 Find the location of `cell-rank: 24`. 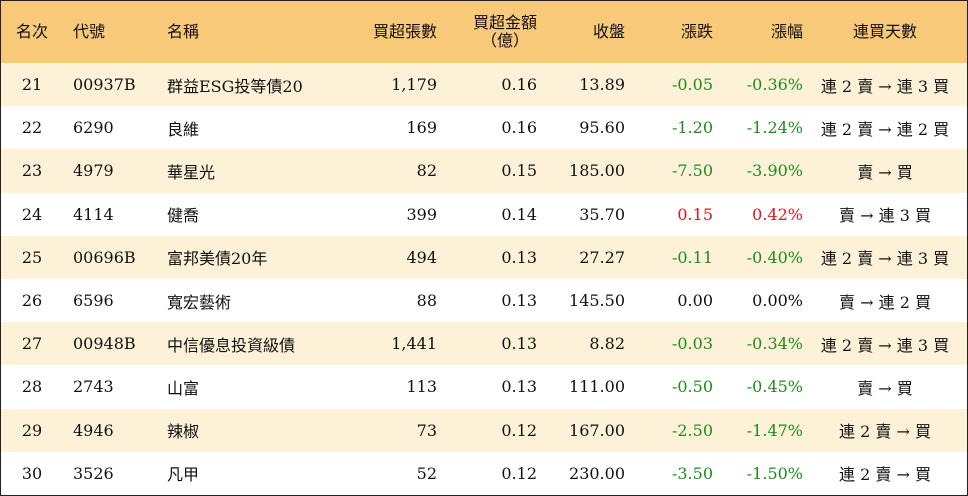

cell-rank: 24 is located at coordinates (32, 214).